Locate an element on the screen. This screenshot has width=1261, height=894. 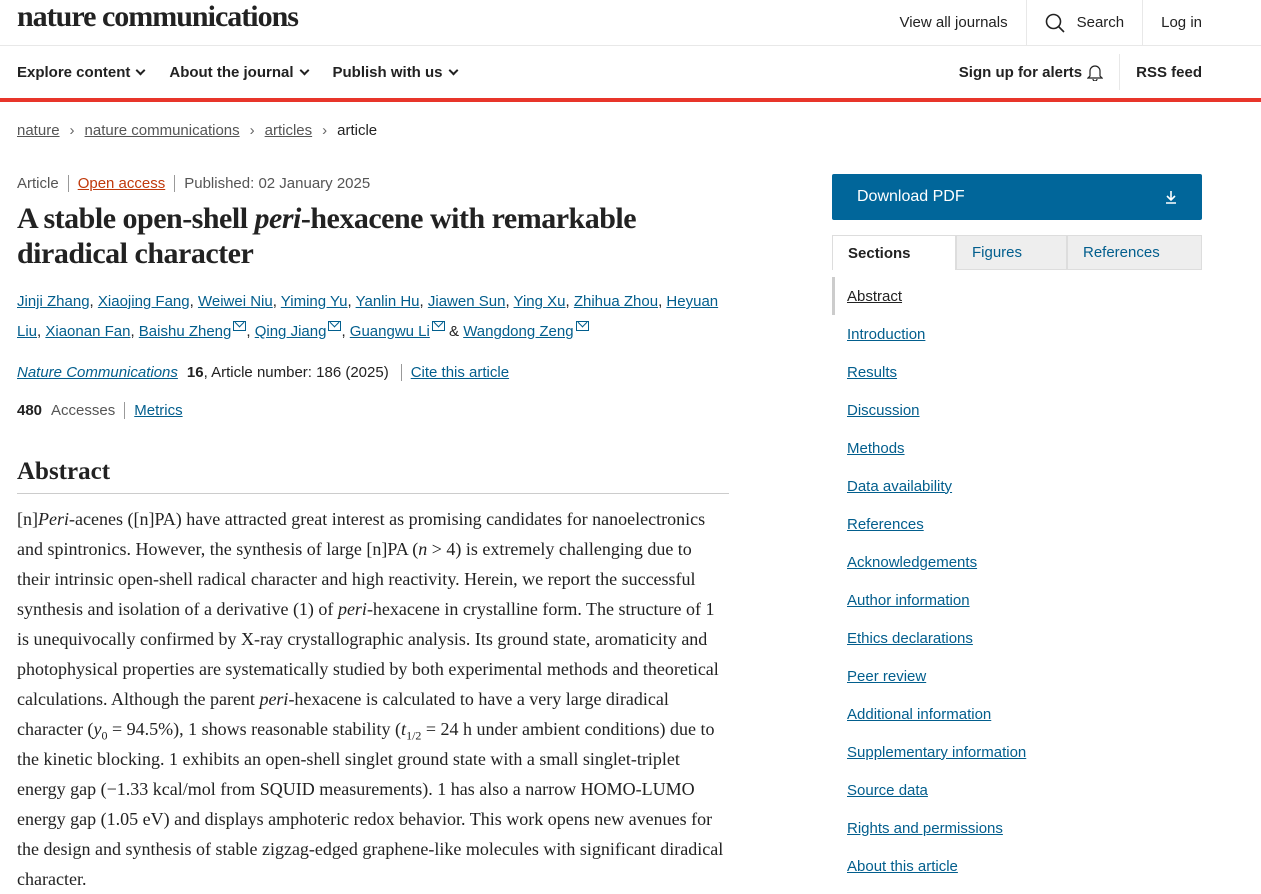
section-item: Ethics declarations is located at coordinates (1017, 638).